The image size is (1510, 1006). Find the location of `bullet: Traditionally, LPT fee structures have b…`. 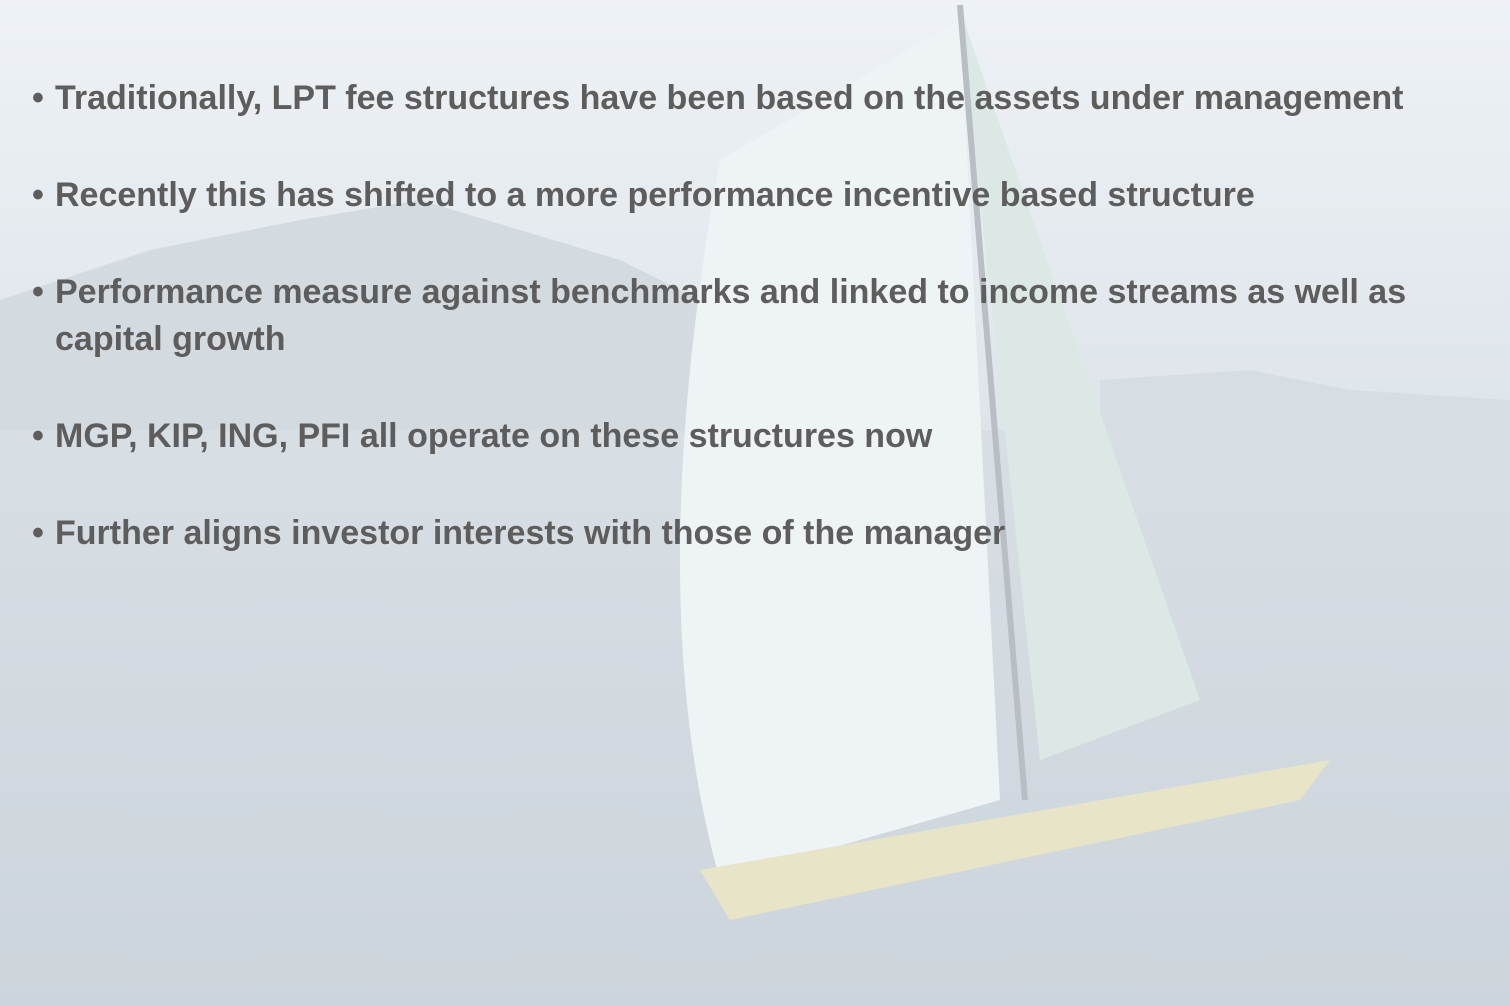

bullet: Traditionally, LPT fee structures have b… is located at coordinates (765, 98).